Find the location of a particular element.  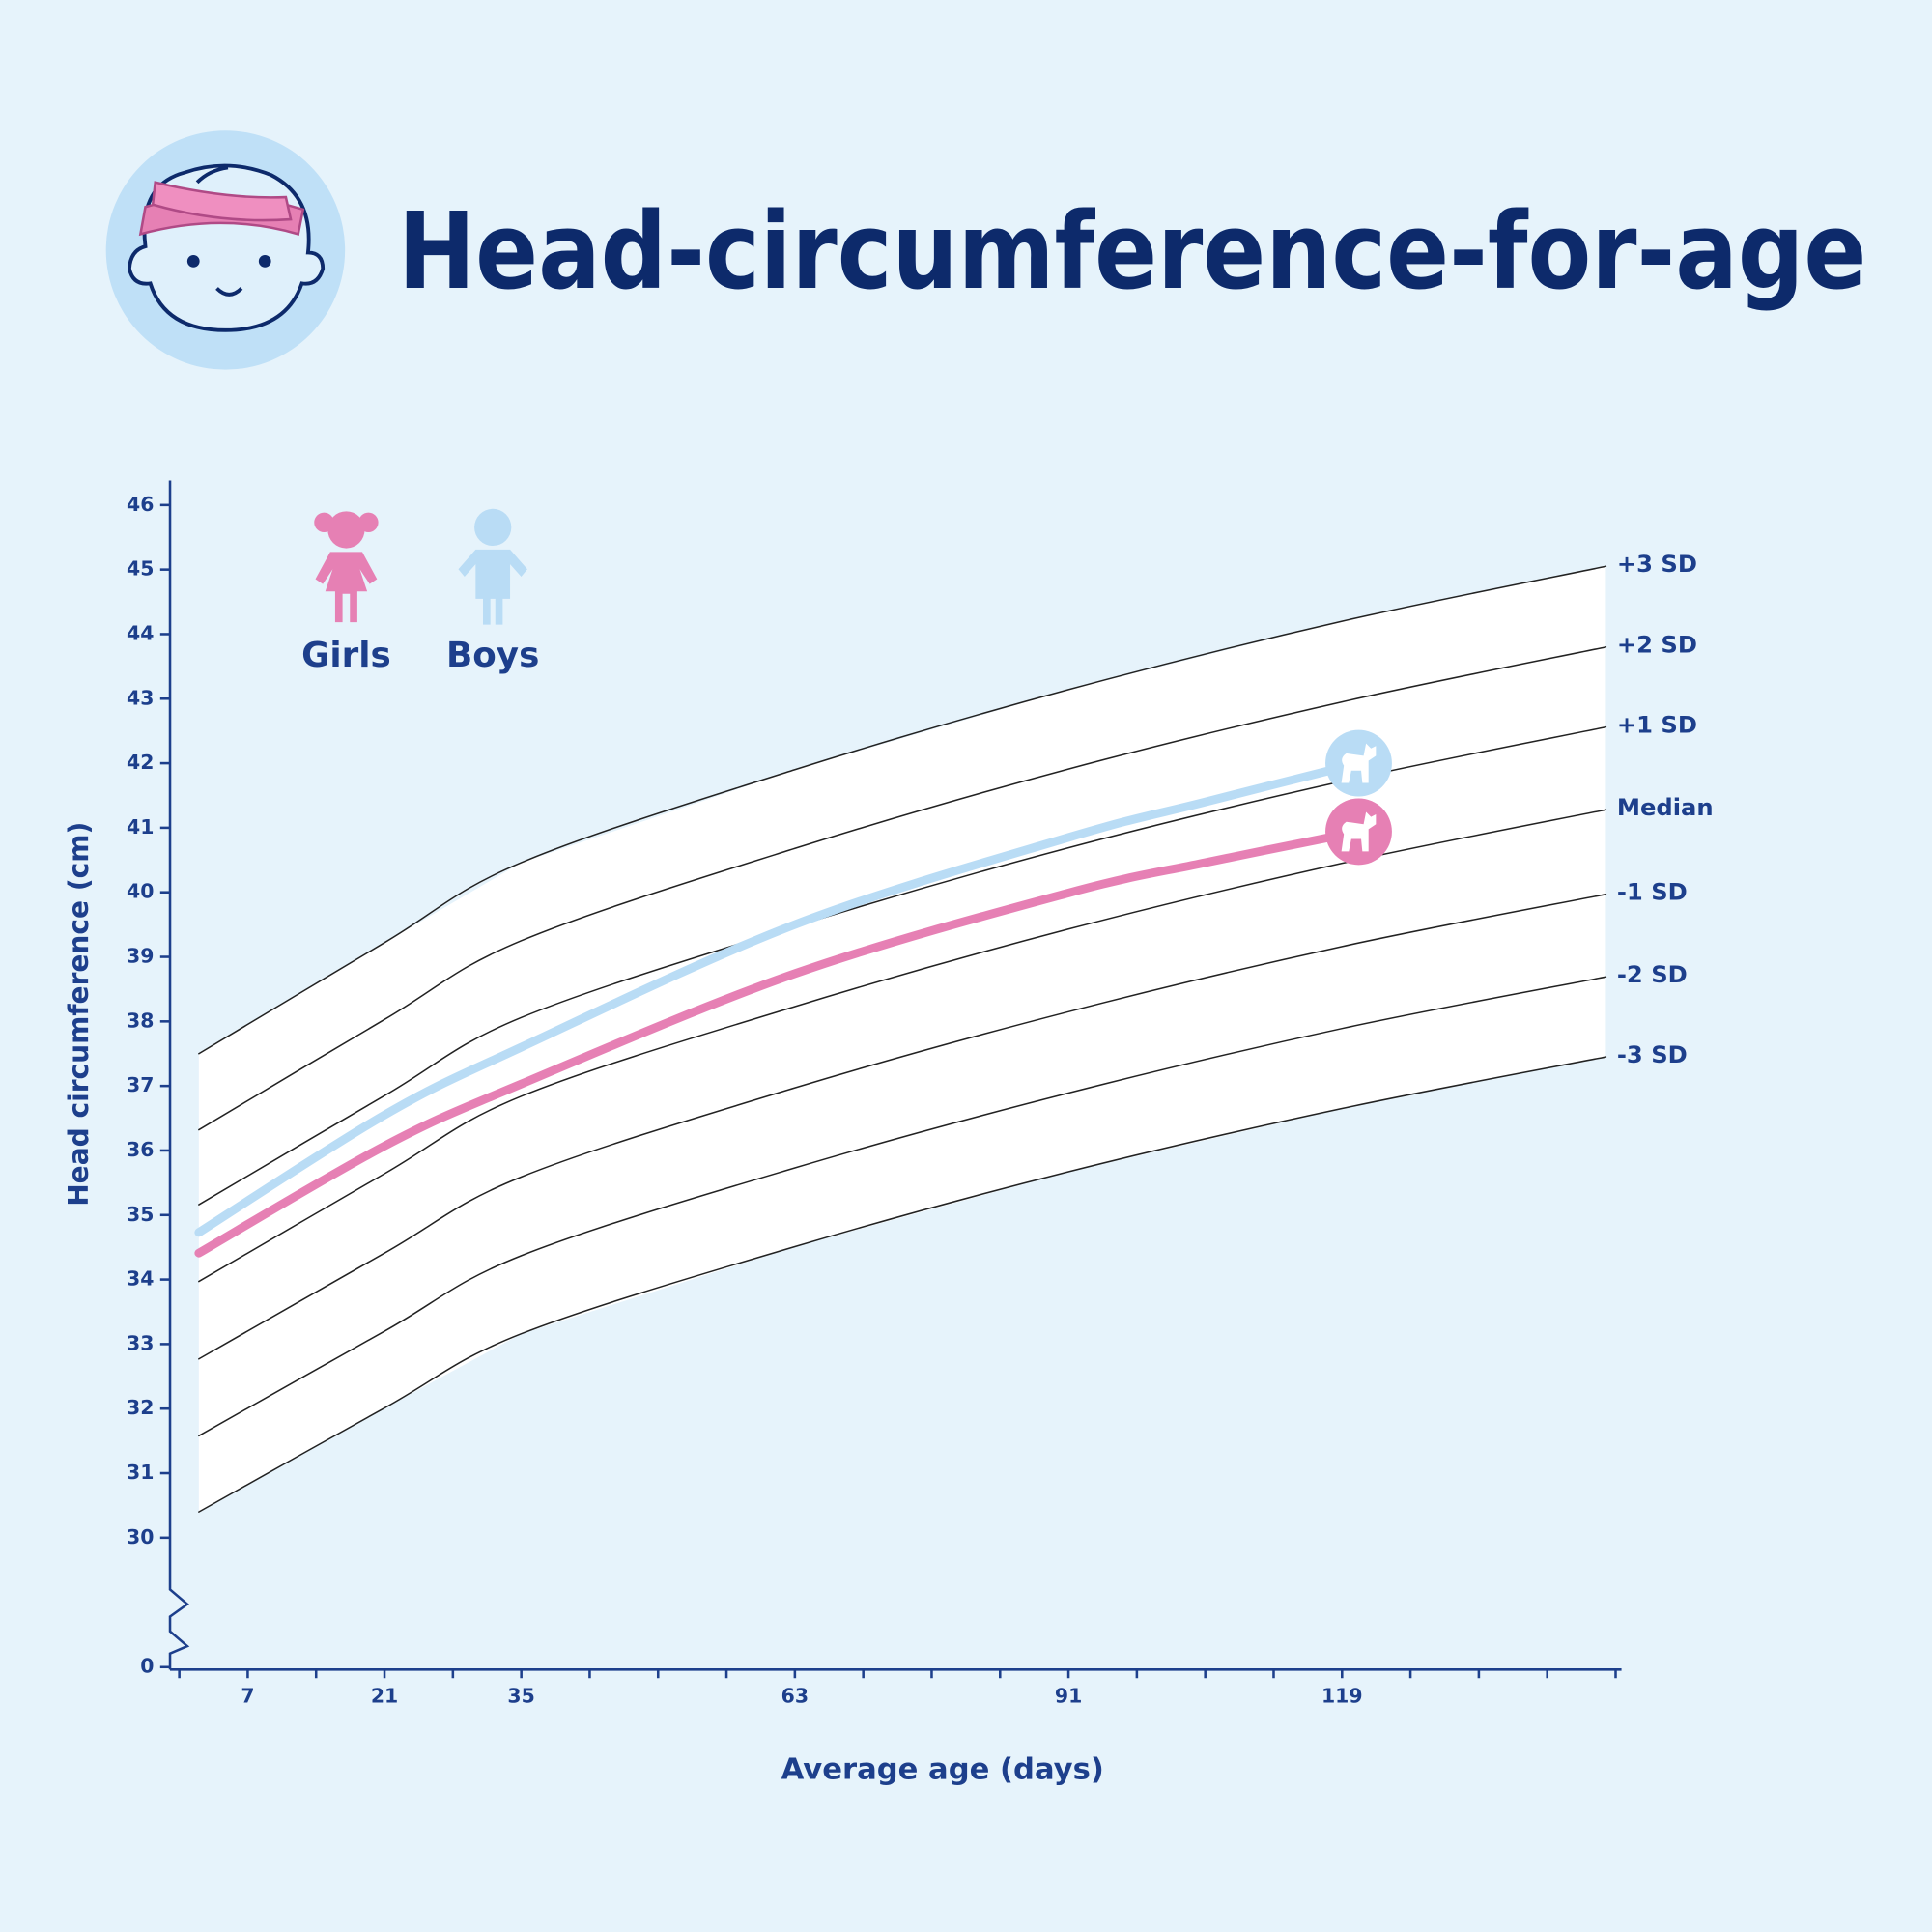

y-tick-label: 39 is located at coordinates (140, 956).